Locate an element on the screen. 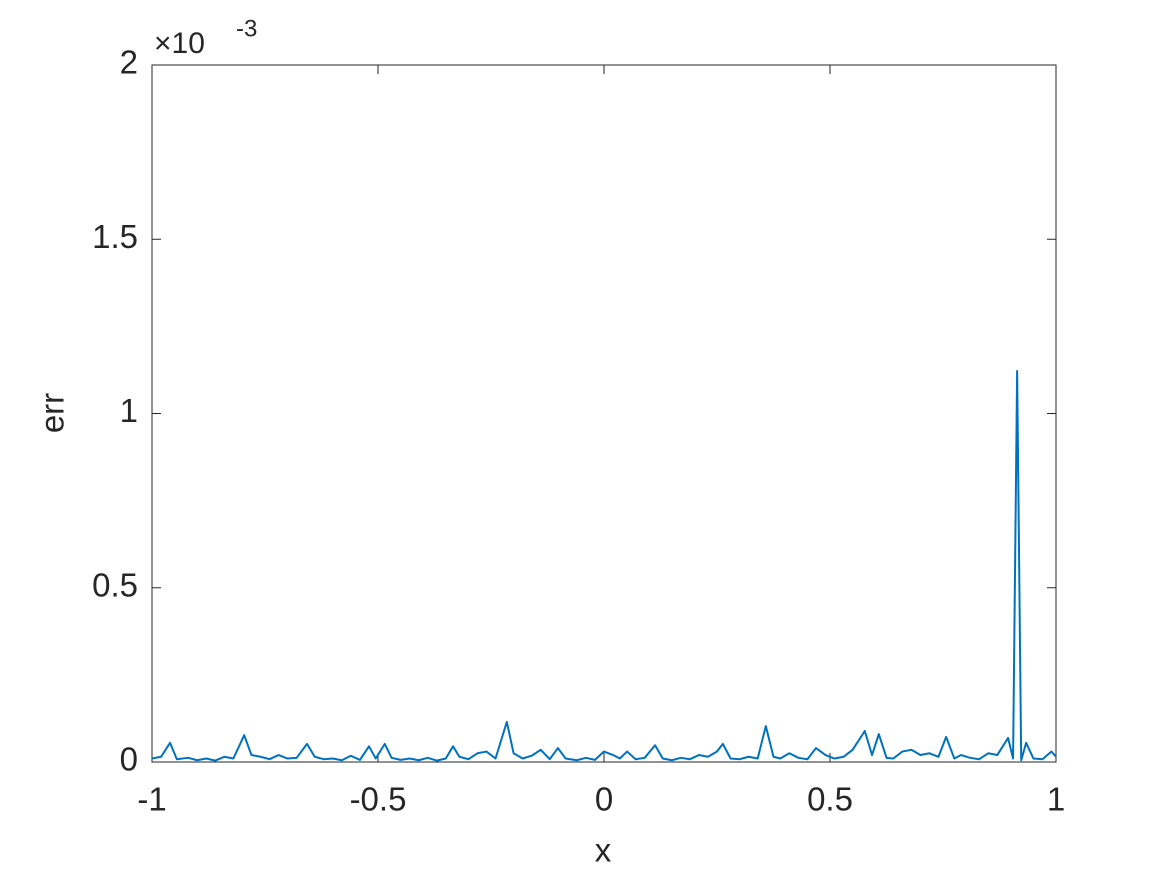 This screenshot has height=875, width=1167. x-tick-label: -0.5 is located at coordinates (378, 799).